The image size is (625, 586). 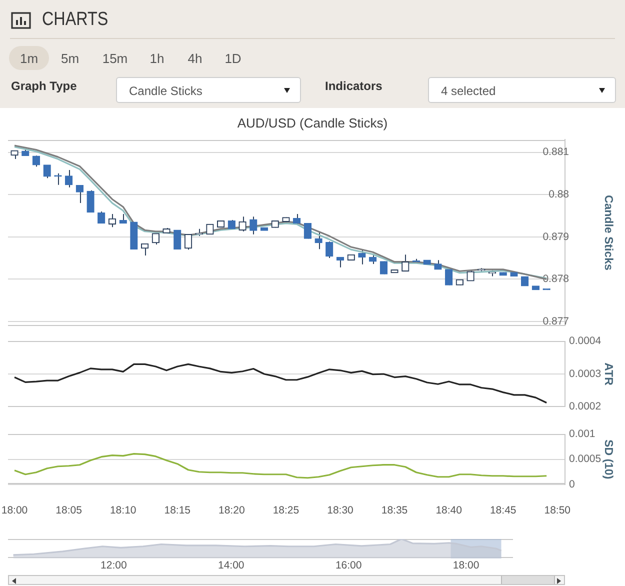 I want to click on x-tick-label: 18:20, so click(x=231, y=510).